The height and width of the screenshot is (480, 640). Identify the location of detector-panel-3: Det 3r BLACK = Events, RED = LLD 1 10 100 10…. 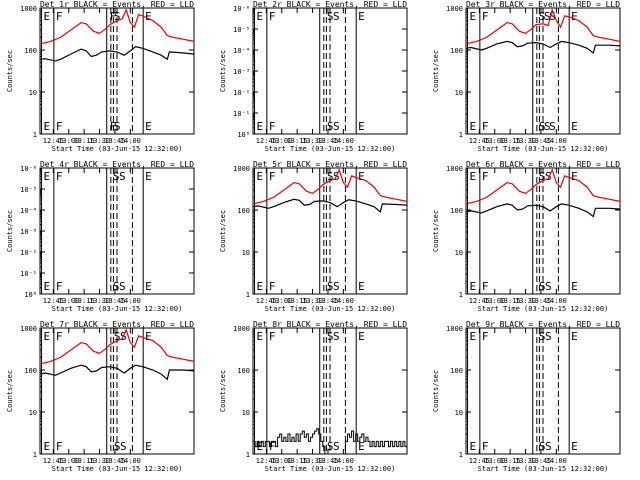
(526, 76).